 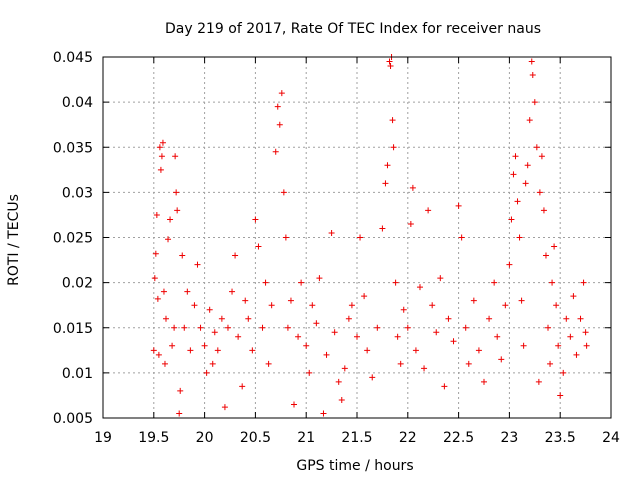 What do you see at coordinates (73, 239) in the screenshot?
I see `y-tick-label: 0.025` at bounding box center [73, 239].